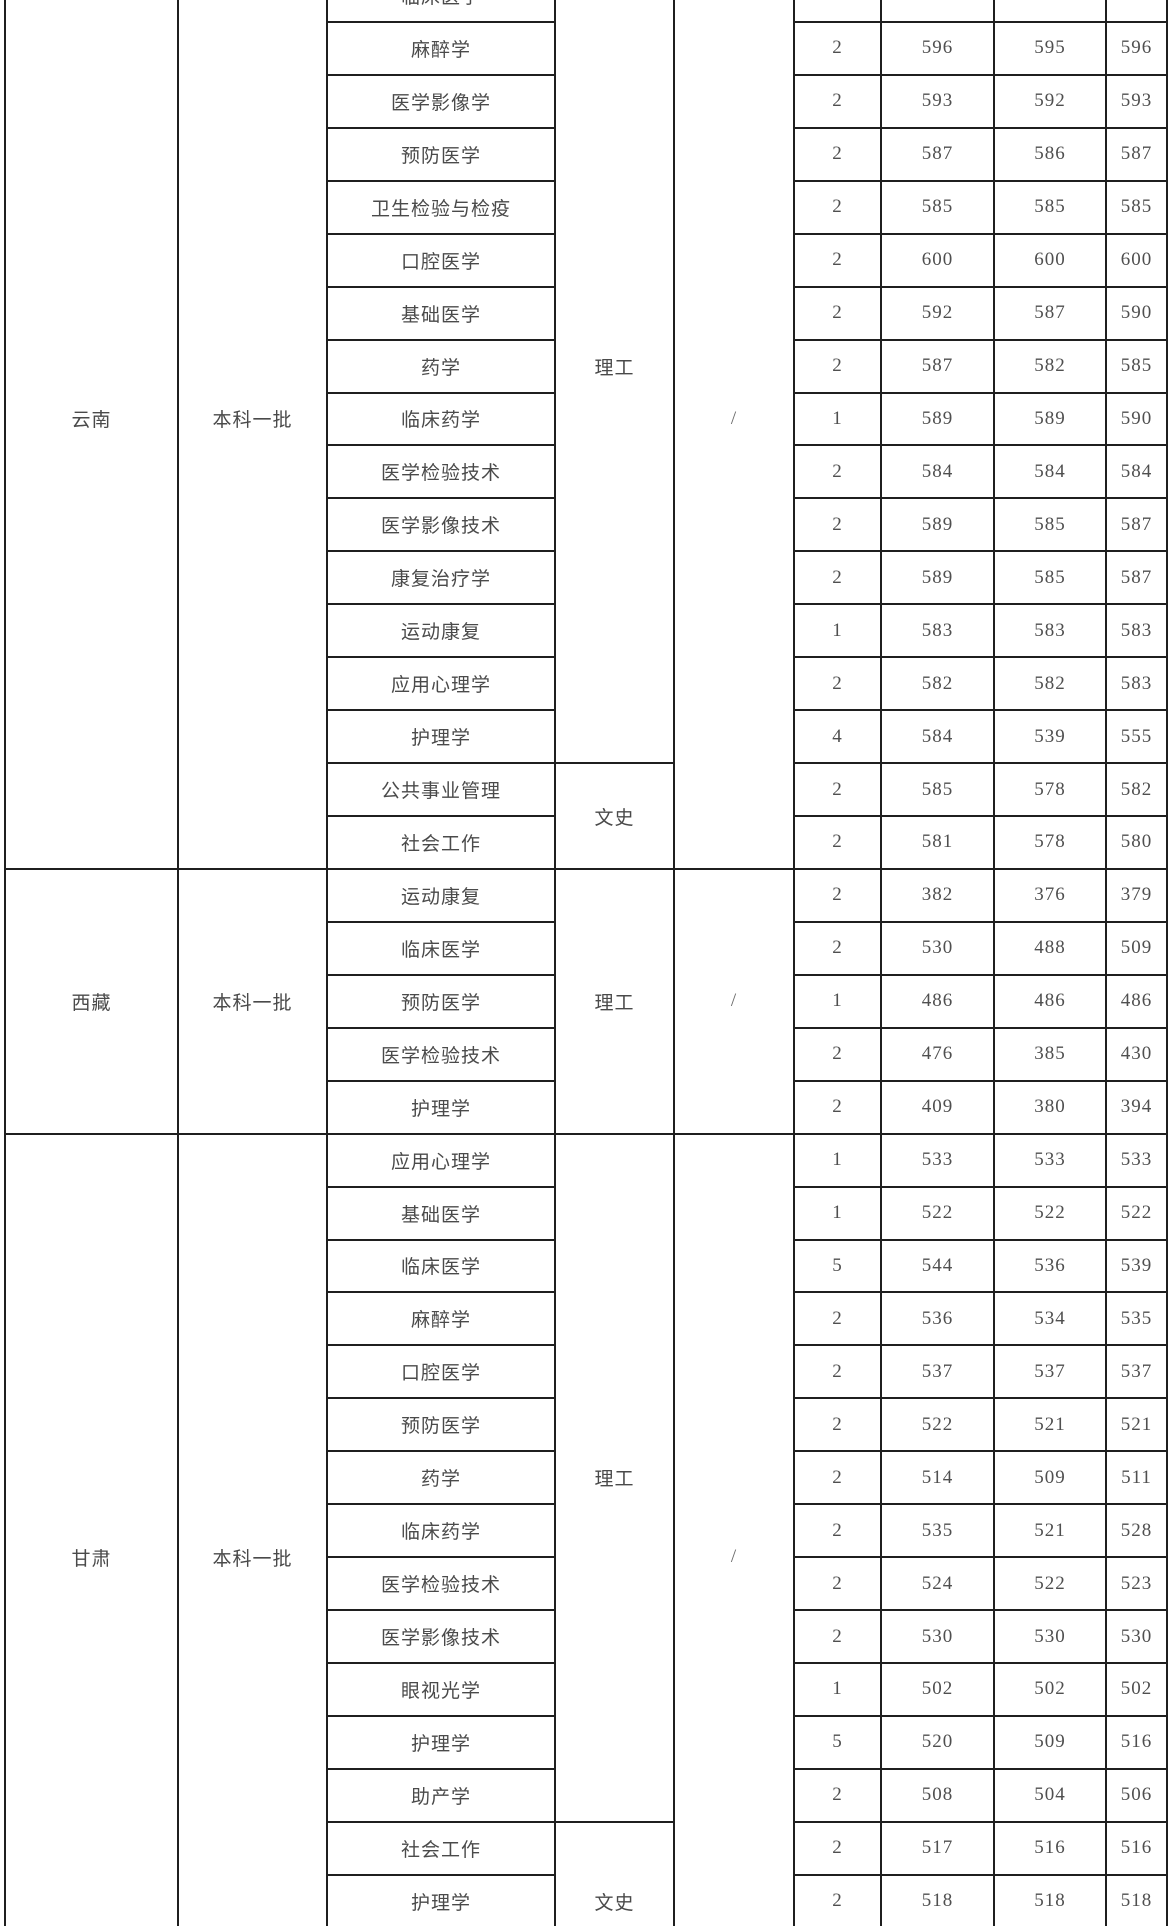 Image resolution: width=1170 pixels, height=1926 pixels. Describe the element at coordinates (937, 1054) in the screenshot. I see `max-score-cell: 476` at that location.